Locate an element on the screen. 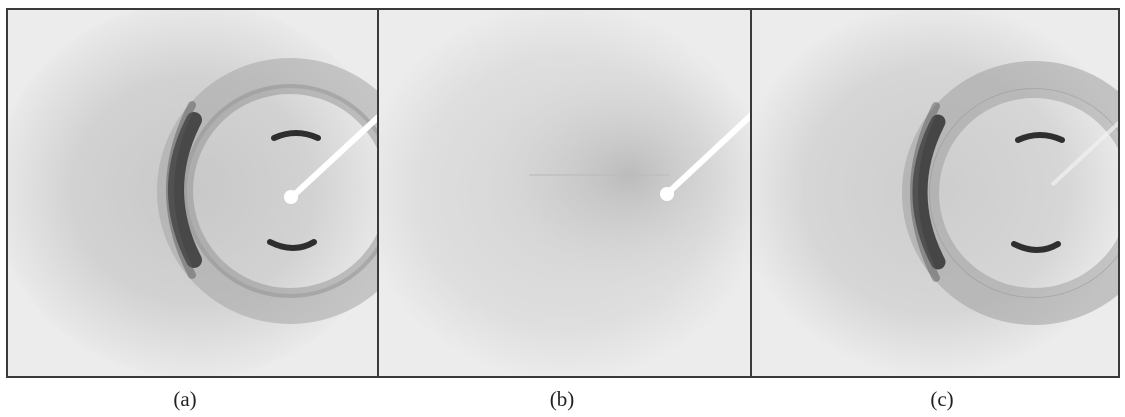  panel-caption-a: (a) is located at coordinates (185, 399).